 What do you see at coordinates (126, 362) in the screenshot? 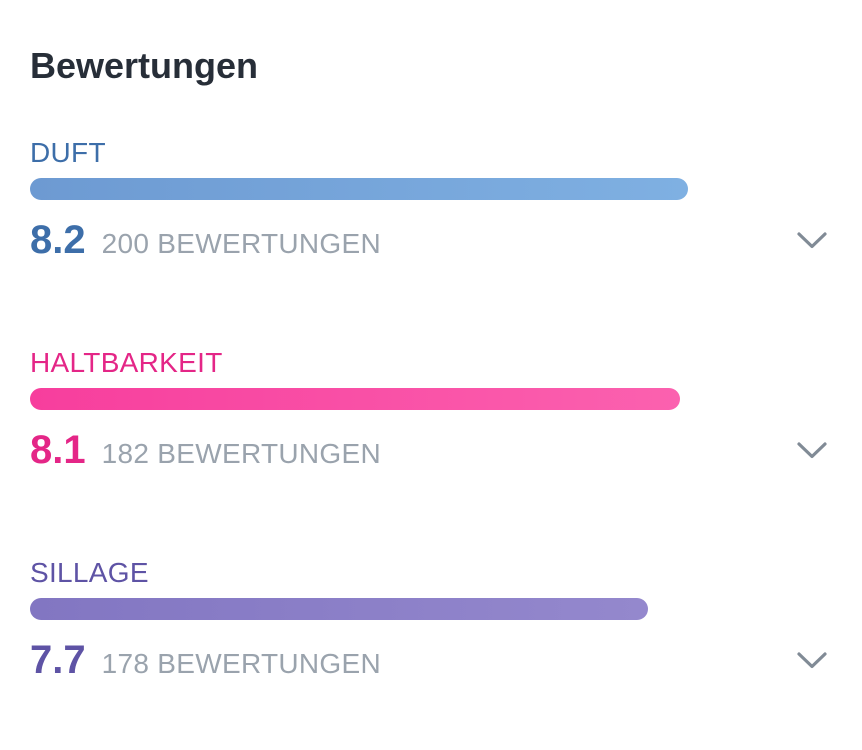
I see `rating-category-label: HALTBARKEIT` at bounding box center [126, 362].